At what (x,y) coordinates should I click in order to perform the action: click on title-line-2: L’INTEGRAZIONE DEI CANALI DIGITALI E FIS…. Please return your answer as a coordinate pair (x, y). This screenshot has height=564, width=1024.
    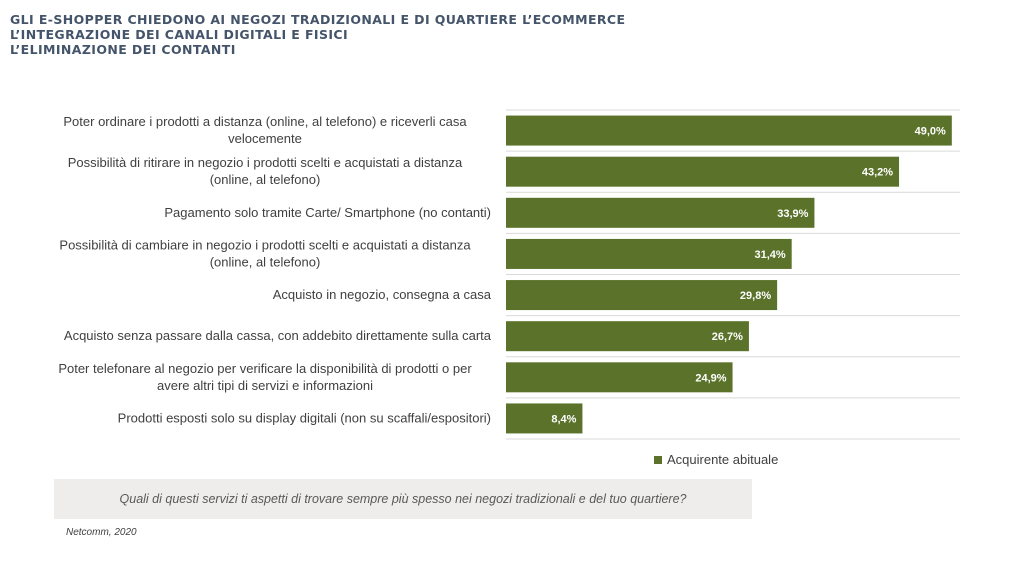
    Looking at the image, I should click on (179, 34).